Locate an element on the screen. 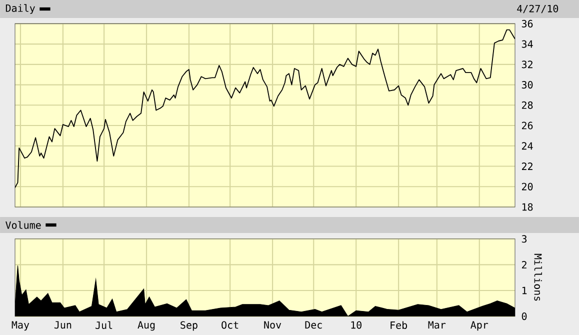 This screenshot has width=579, height=335. y-tick-label: 0 is located at coordinates (524, 316).